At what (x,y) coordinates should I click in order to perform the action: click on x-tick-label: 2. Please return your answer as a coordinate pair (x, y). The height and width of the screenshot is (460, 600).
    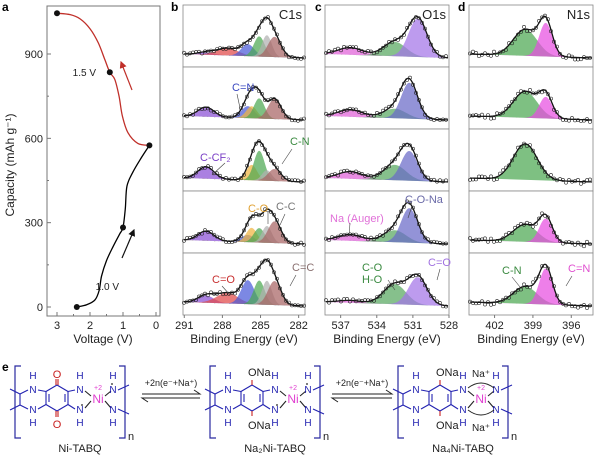
    Looking at the image, I should click on (90, 326).